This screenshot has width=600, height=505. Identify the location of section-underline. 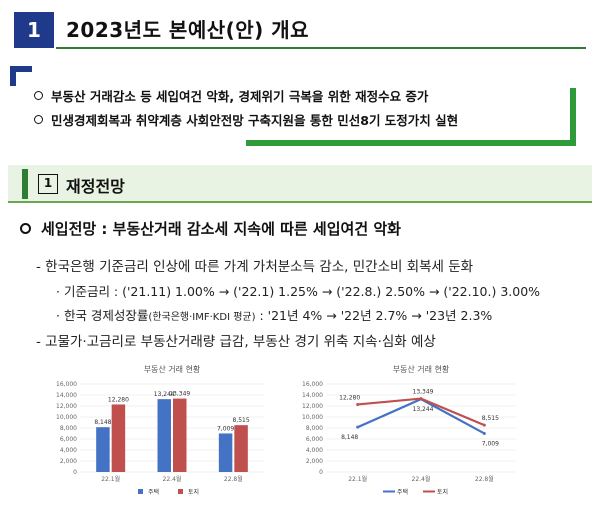
(321, 48).